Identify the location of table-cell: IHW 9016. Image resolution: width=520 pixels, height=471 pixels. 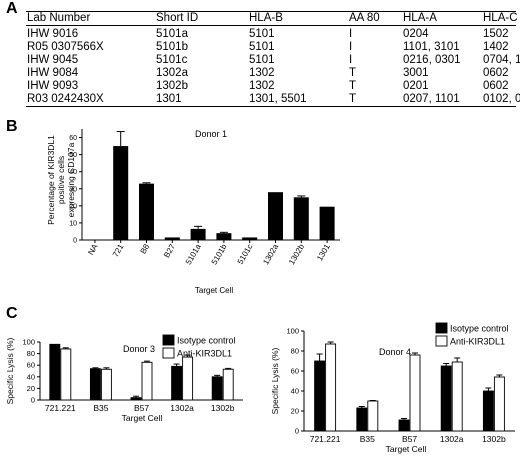
(53, 34).